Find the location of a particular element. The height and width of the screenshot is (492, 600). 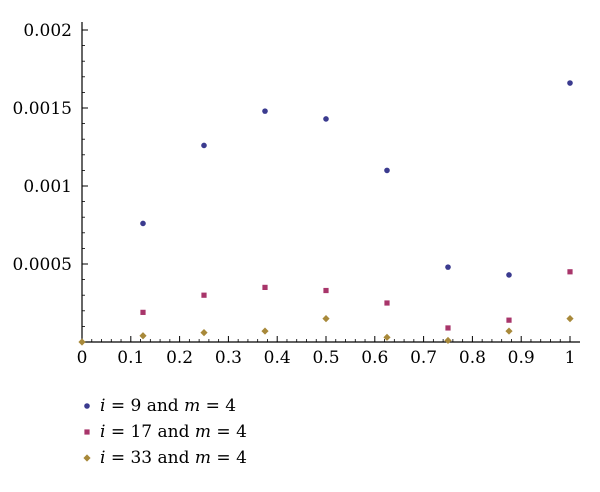

legend-label: i = 9 and m = 4 is located at coordinates (168, 406).